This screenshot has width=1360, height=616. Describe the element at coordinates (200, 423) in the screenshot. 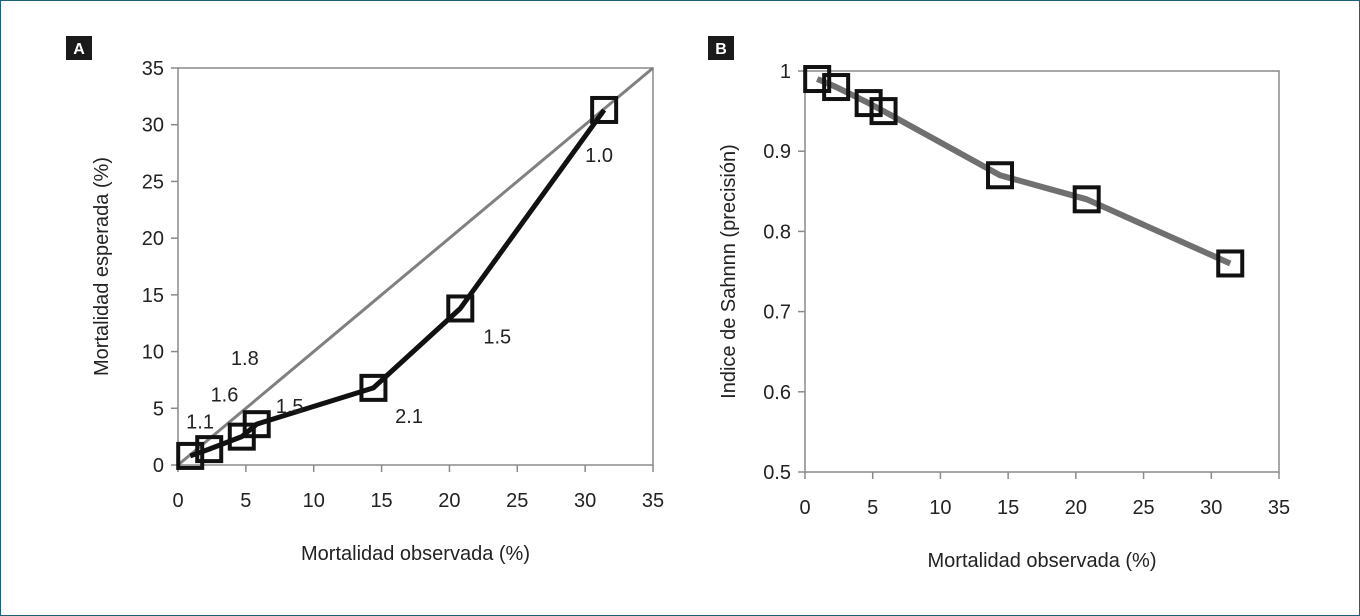

I see `data-label: 1.1` at that location.